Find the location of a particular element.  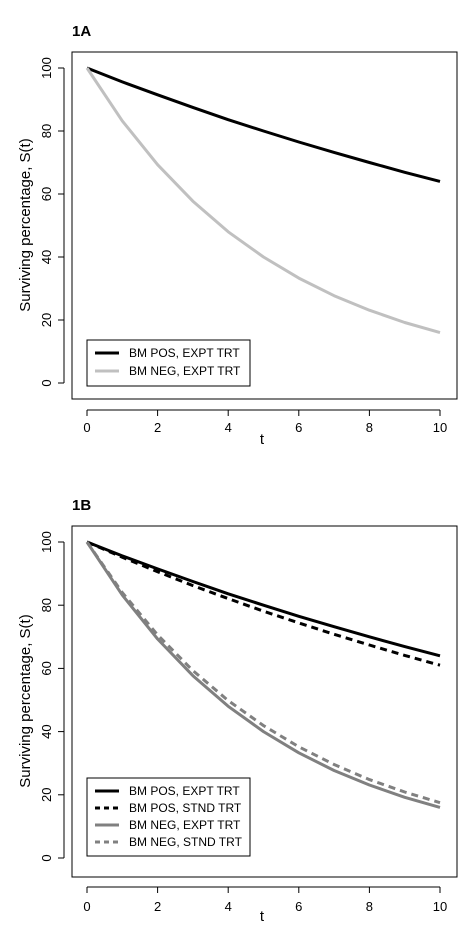

legend-label: BM POS, STND TRT is located at coordinates (185, 808).